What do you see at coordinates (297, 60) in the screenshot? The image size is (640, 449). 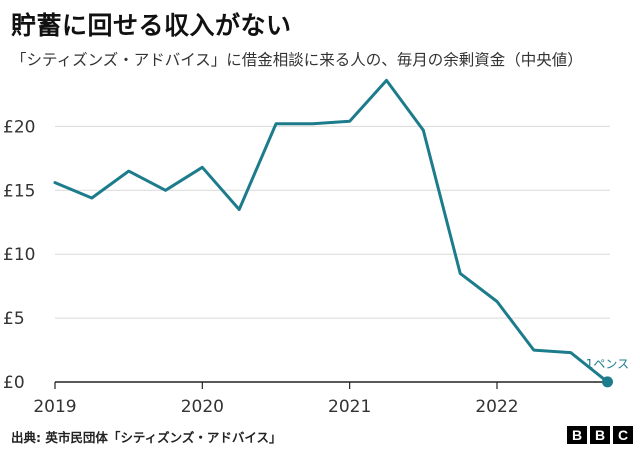 I see `chart-subtitle: 「シティズンズ・アドバイス」に借金相談に来る人の、毎月の余剰資金（中央値）` at bounding box center [297, 60].